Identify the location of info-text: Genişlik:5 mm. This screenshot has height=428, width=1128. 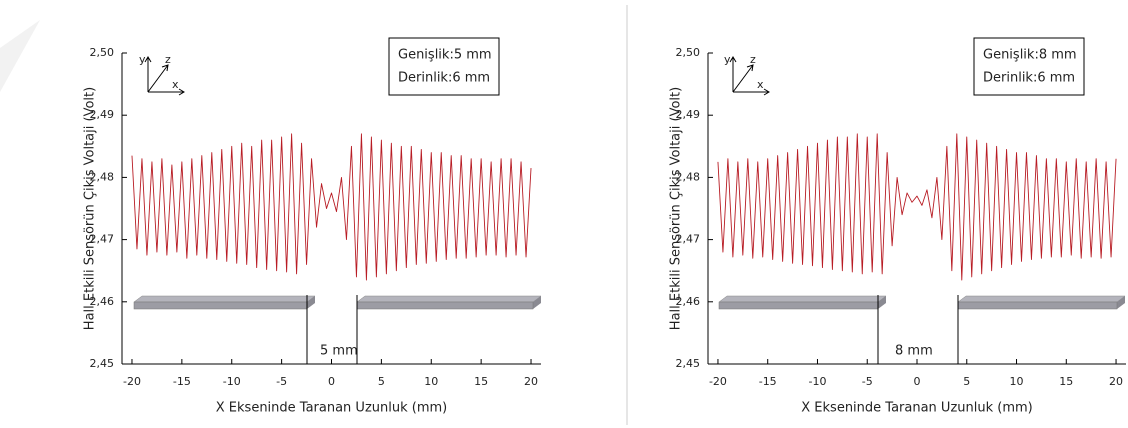
(445, 55).